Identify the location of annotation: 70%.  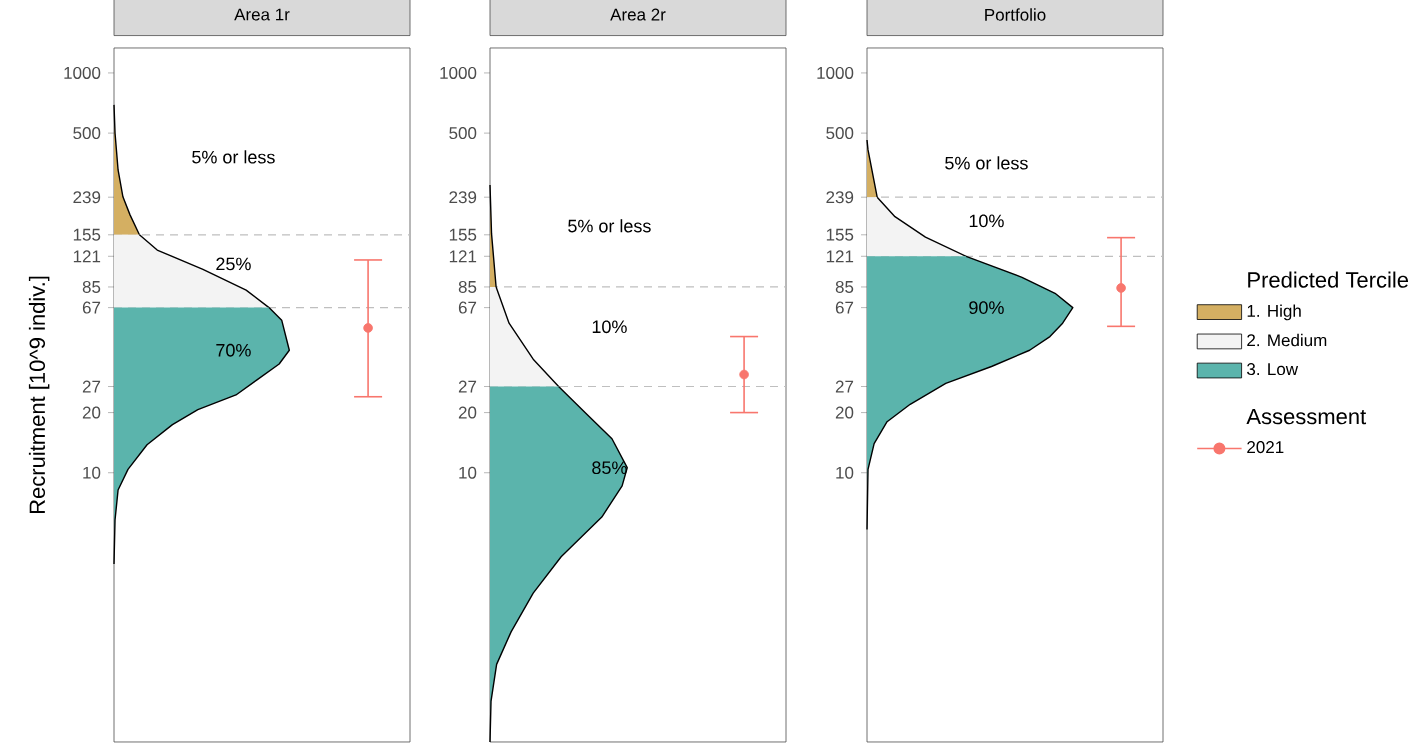
(233, 350).